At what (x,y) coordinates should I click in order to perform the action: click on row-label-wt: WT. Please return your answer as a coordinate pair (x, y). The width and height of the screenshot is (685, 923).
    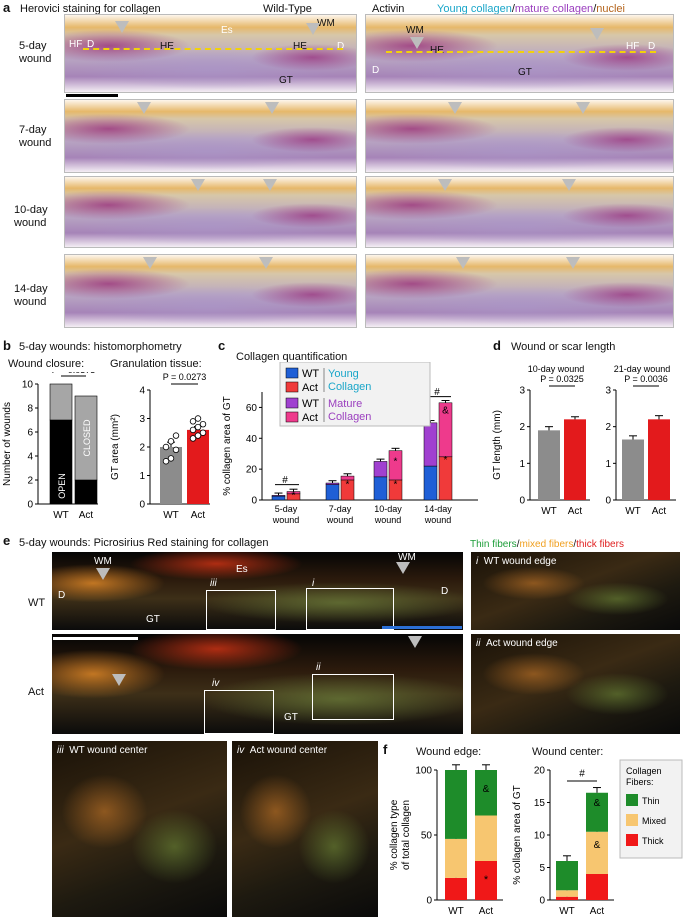
    Looking at the image, I should click on (37, 603).